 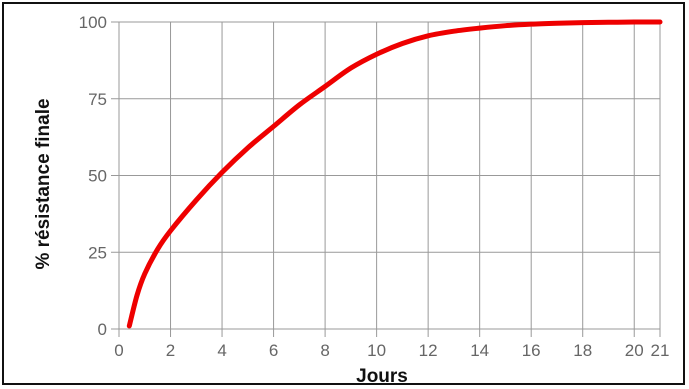 What do you see at coordinates (428, 350) in the screenshot?
I see `x-tick-label: 12` at bounding box center [428, 350].